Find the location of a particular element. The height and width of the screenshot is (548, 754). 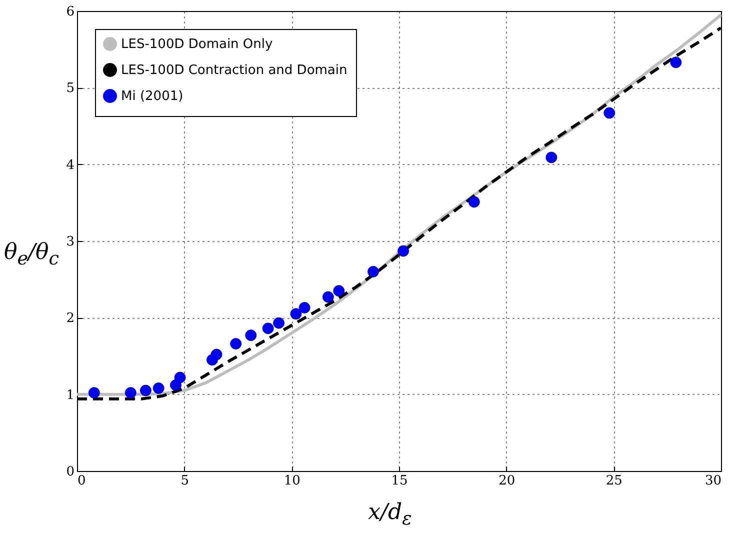

y-tick-label: 2 is located at coordinates (70, 318).